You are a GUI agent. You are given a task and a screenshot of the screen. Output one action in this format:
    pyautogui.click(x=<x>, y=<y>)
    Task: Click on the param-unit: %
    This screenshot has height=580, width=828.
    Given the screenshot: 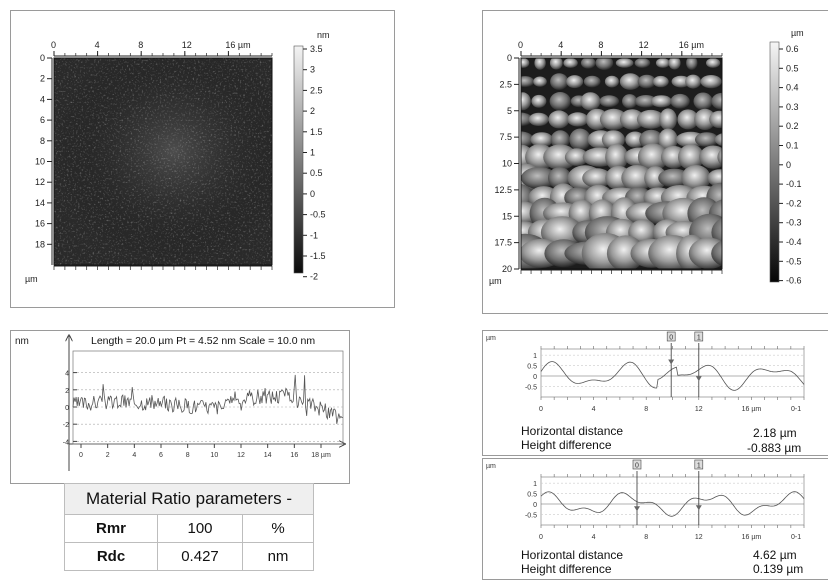 What is the action you would take?
    pyautogui.click(x=278, y=528)
    